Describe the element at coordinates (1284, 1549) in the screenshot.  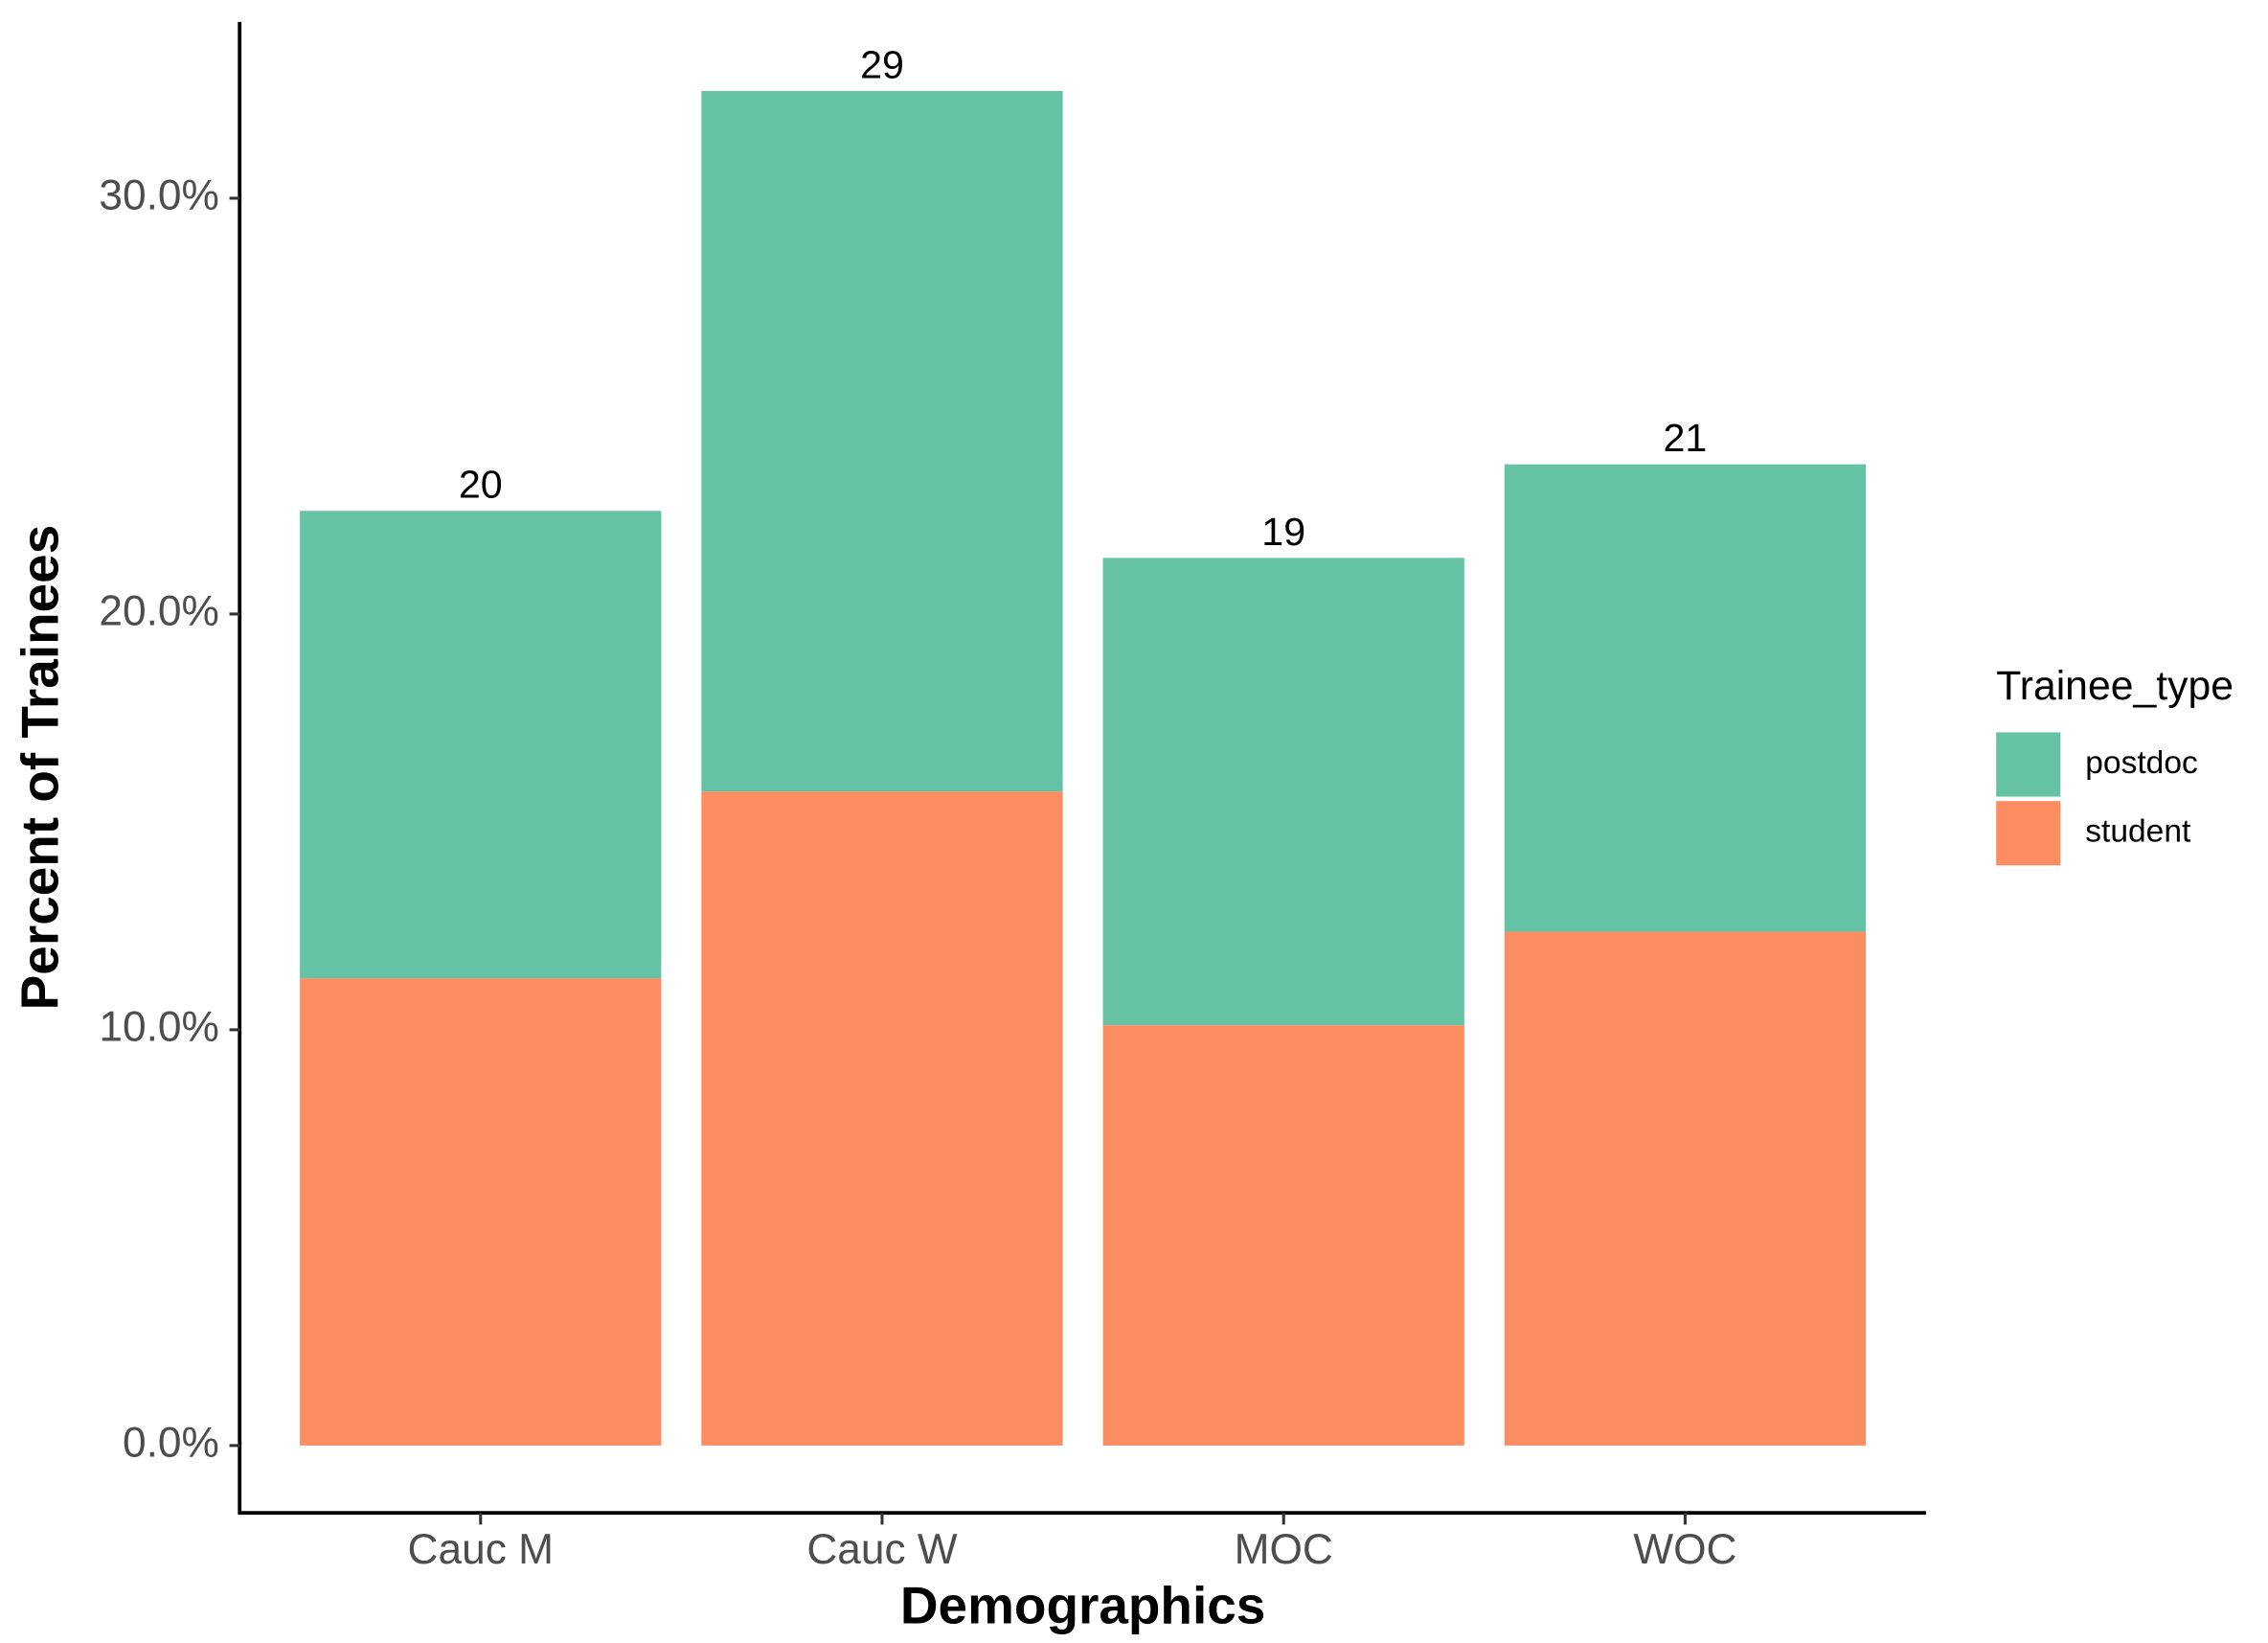
I see `x-tick-label: MOC` at that location.